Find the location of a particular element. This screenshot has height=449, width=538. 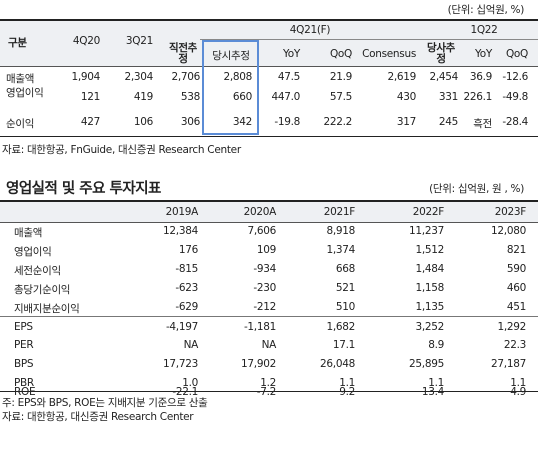

row-label: PBR is located at coordinates (24, 383).